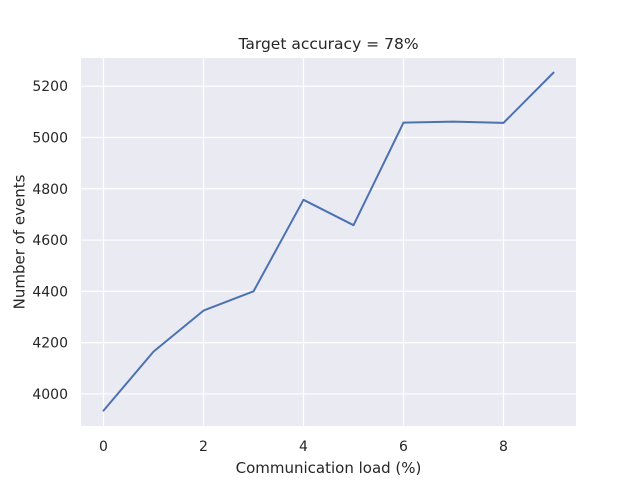 The image size is (640, 480). What do you see at coordinates (329, 468) in the screenshot?
I see `x-axis-label: Communication load (%)` at bounding box center [329, 468].